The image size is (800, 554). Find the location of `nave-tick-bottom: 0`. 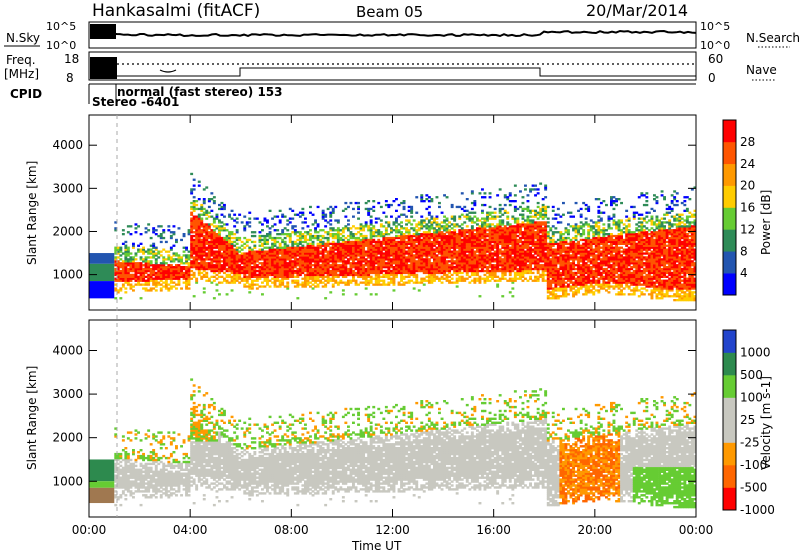

nave-tick-bottom: 0 is located at coordinates (712, 78).